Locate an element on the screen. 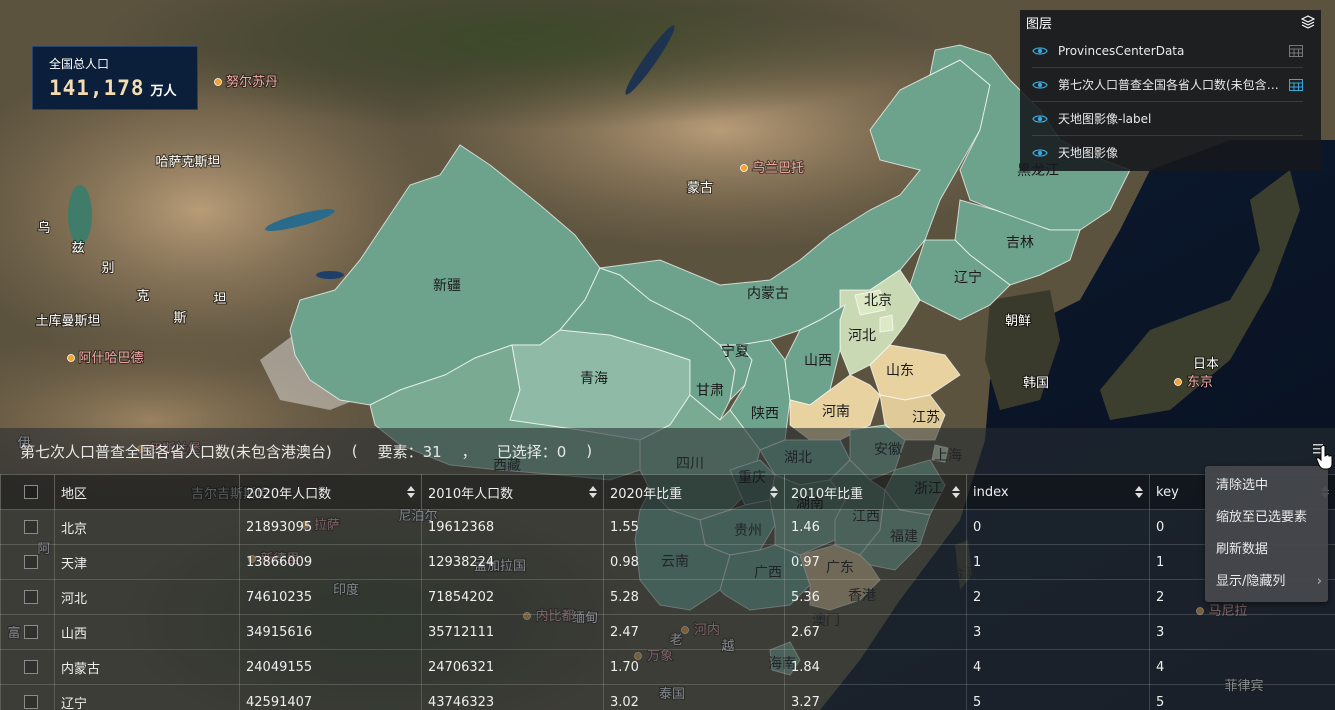 Image resolution: width=1335 pixels, height=710 pixels. table-cell: 4 is located at coordinates (1242, 667).